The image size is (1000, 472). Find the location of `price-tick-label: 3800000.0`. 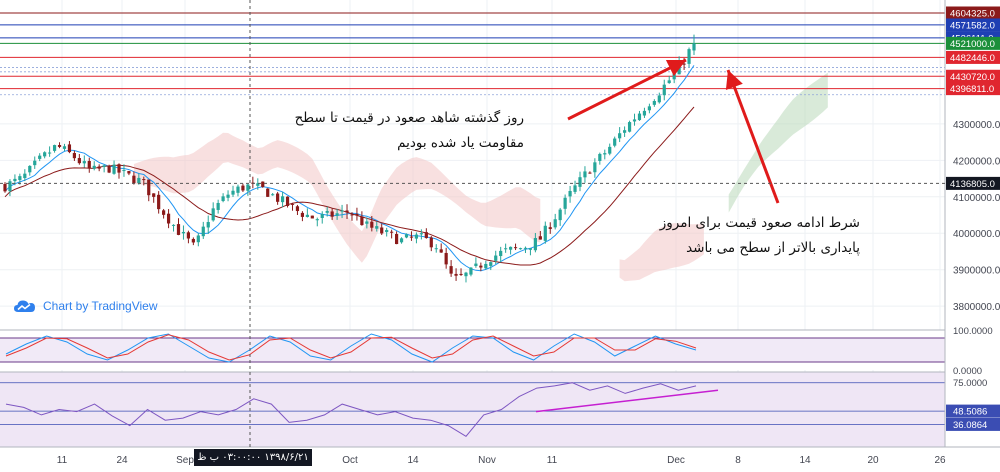

price-tick-label: 3800000.0 is located at coordinates (976, 307).